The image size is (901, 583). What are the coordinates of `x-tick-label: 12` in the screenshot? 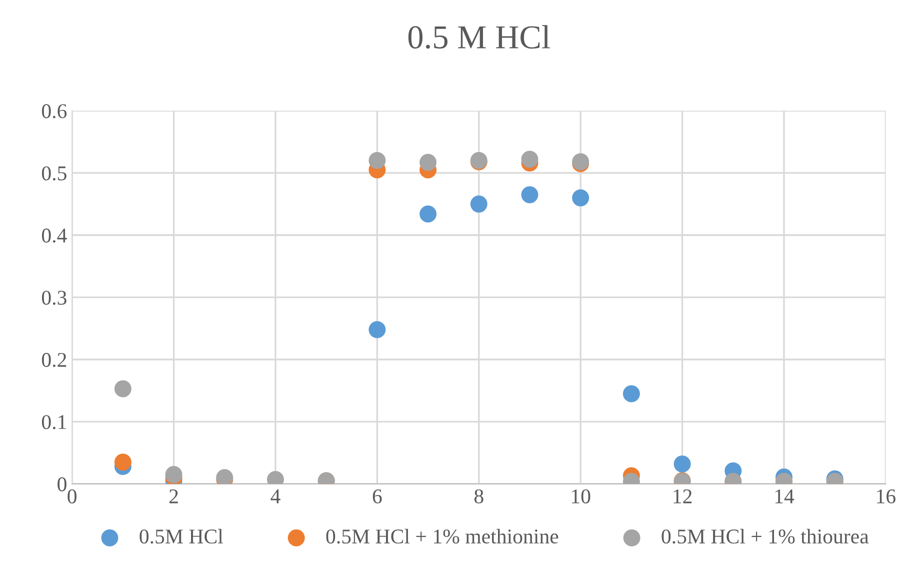 It's located at (683, 496).